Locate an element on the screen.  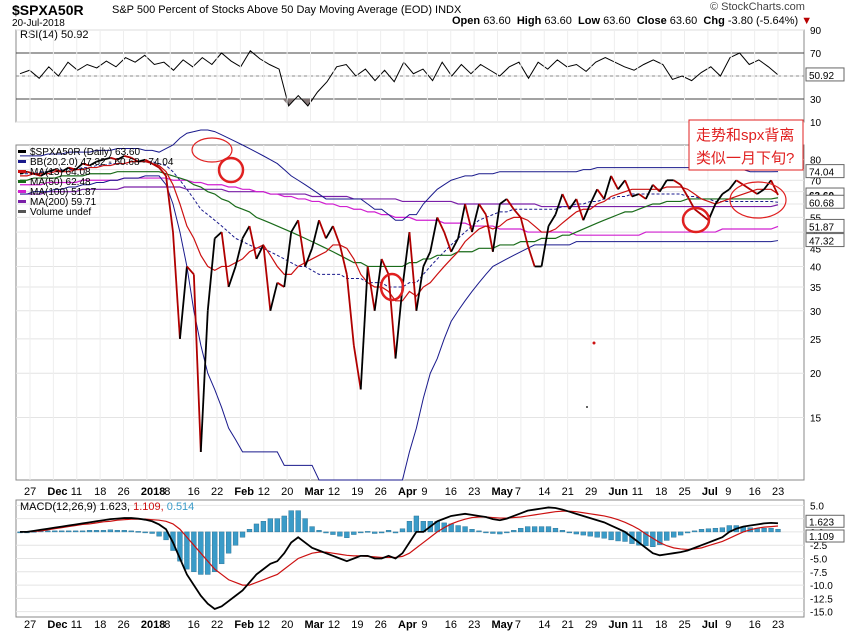
legend-entry: MA(13) 64.08 is located at coordinates (60, 172).